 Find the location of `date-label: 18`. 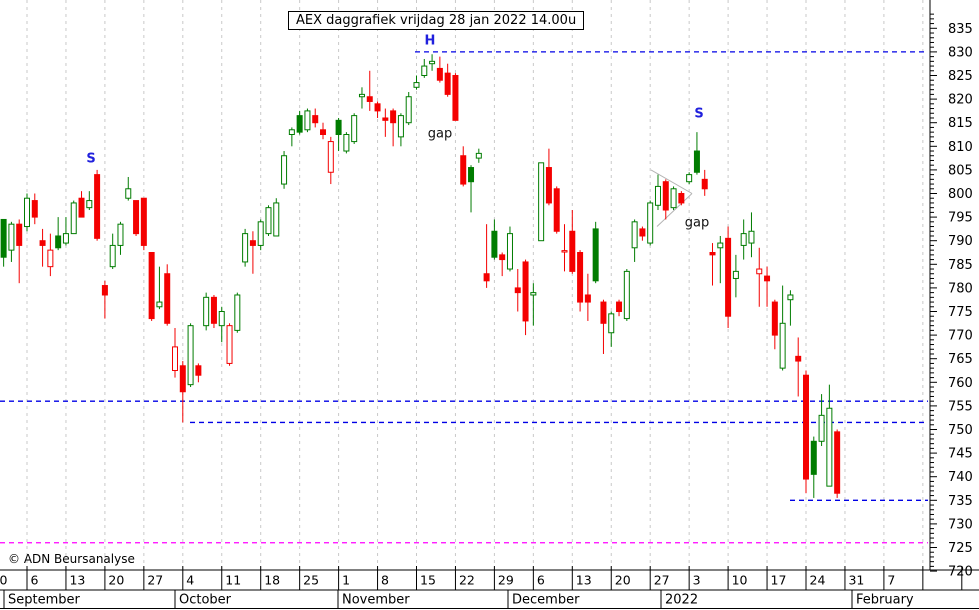

date-label: 18 is located at coordinates (272, 580).